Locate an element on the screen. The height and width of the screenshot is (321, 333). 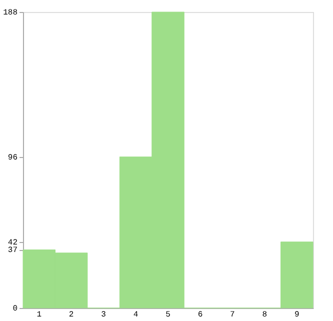
x-tick-label: 1 is located at coordinates (39, 315).